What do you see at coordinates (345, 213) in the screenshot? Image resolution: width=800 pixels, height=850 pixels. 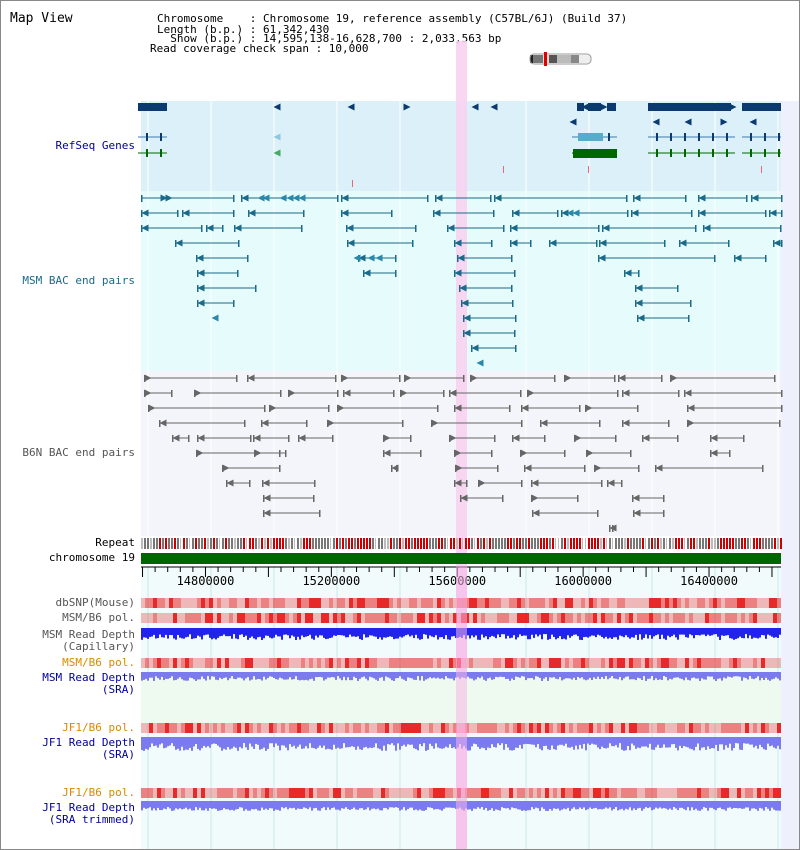 I see `msm-bac-pair-arrow` at bounding box center [345, 213].